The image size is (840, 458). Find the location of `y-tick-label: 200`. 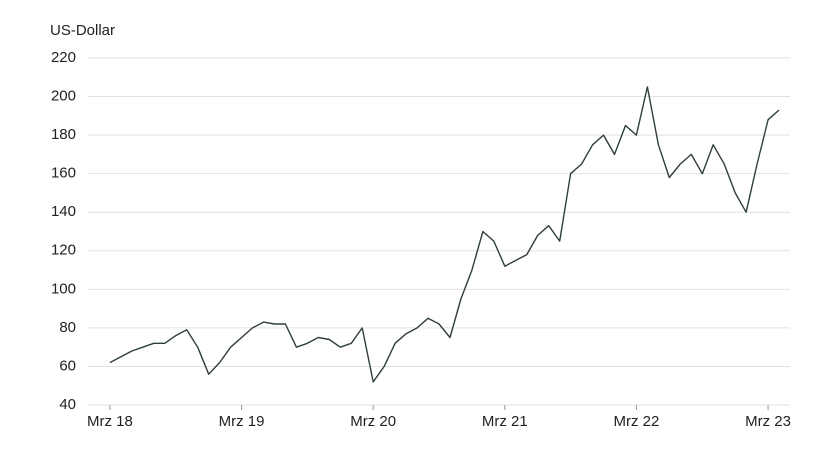

y-tick-label: 200 is located at coordinates (63, 96).